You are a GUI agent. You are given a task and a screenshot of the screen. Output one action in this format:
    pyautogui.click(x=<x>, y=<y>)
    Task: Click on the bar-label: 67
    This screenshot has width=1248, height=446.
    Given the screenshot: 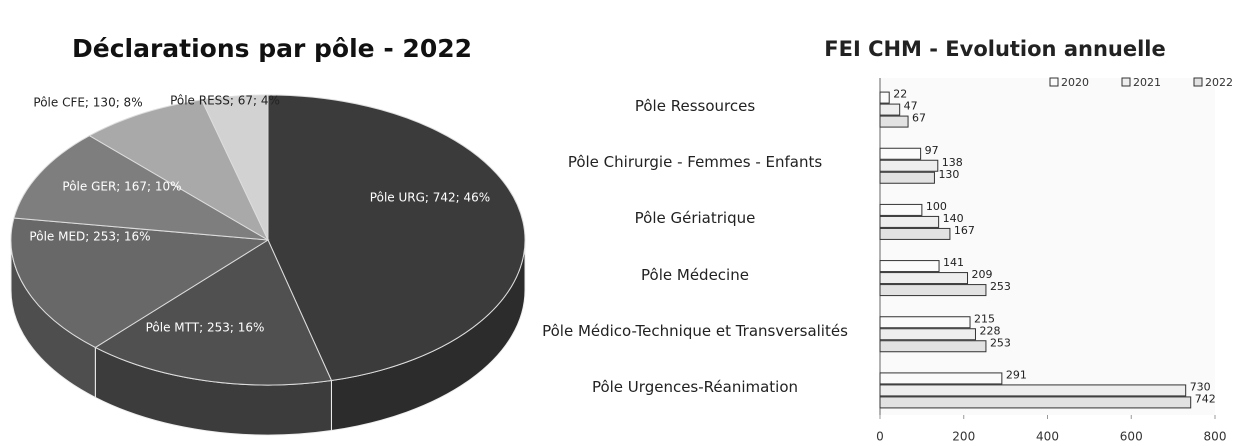 What is the action you would take?
    pyautogui.click(x=919, y=118)
    